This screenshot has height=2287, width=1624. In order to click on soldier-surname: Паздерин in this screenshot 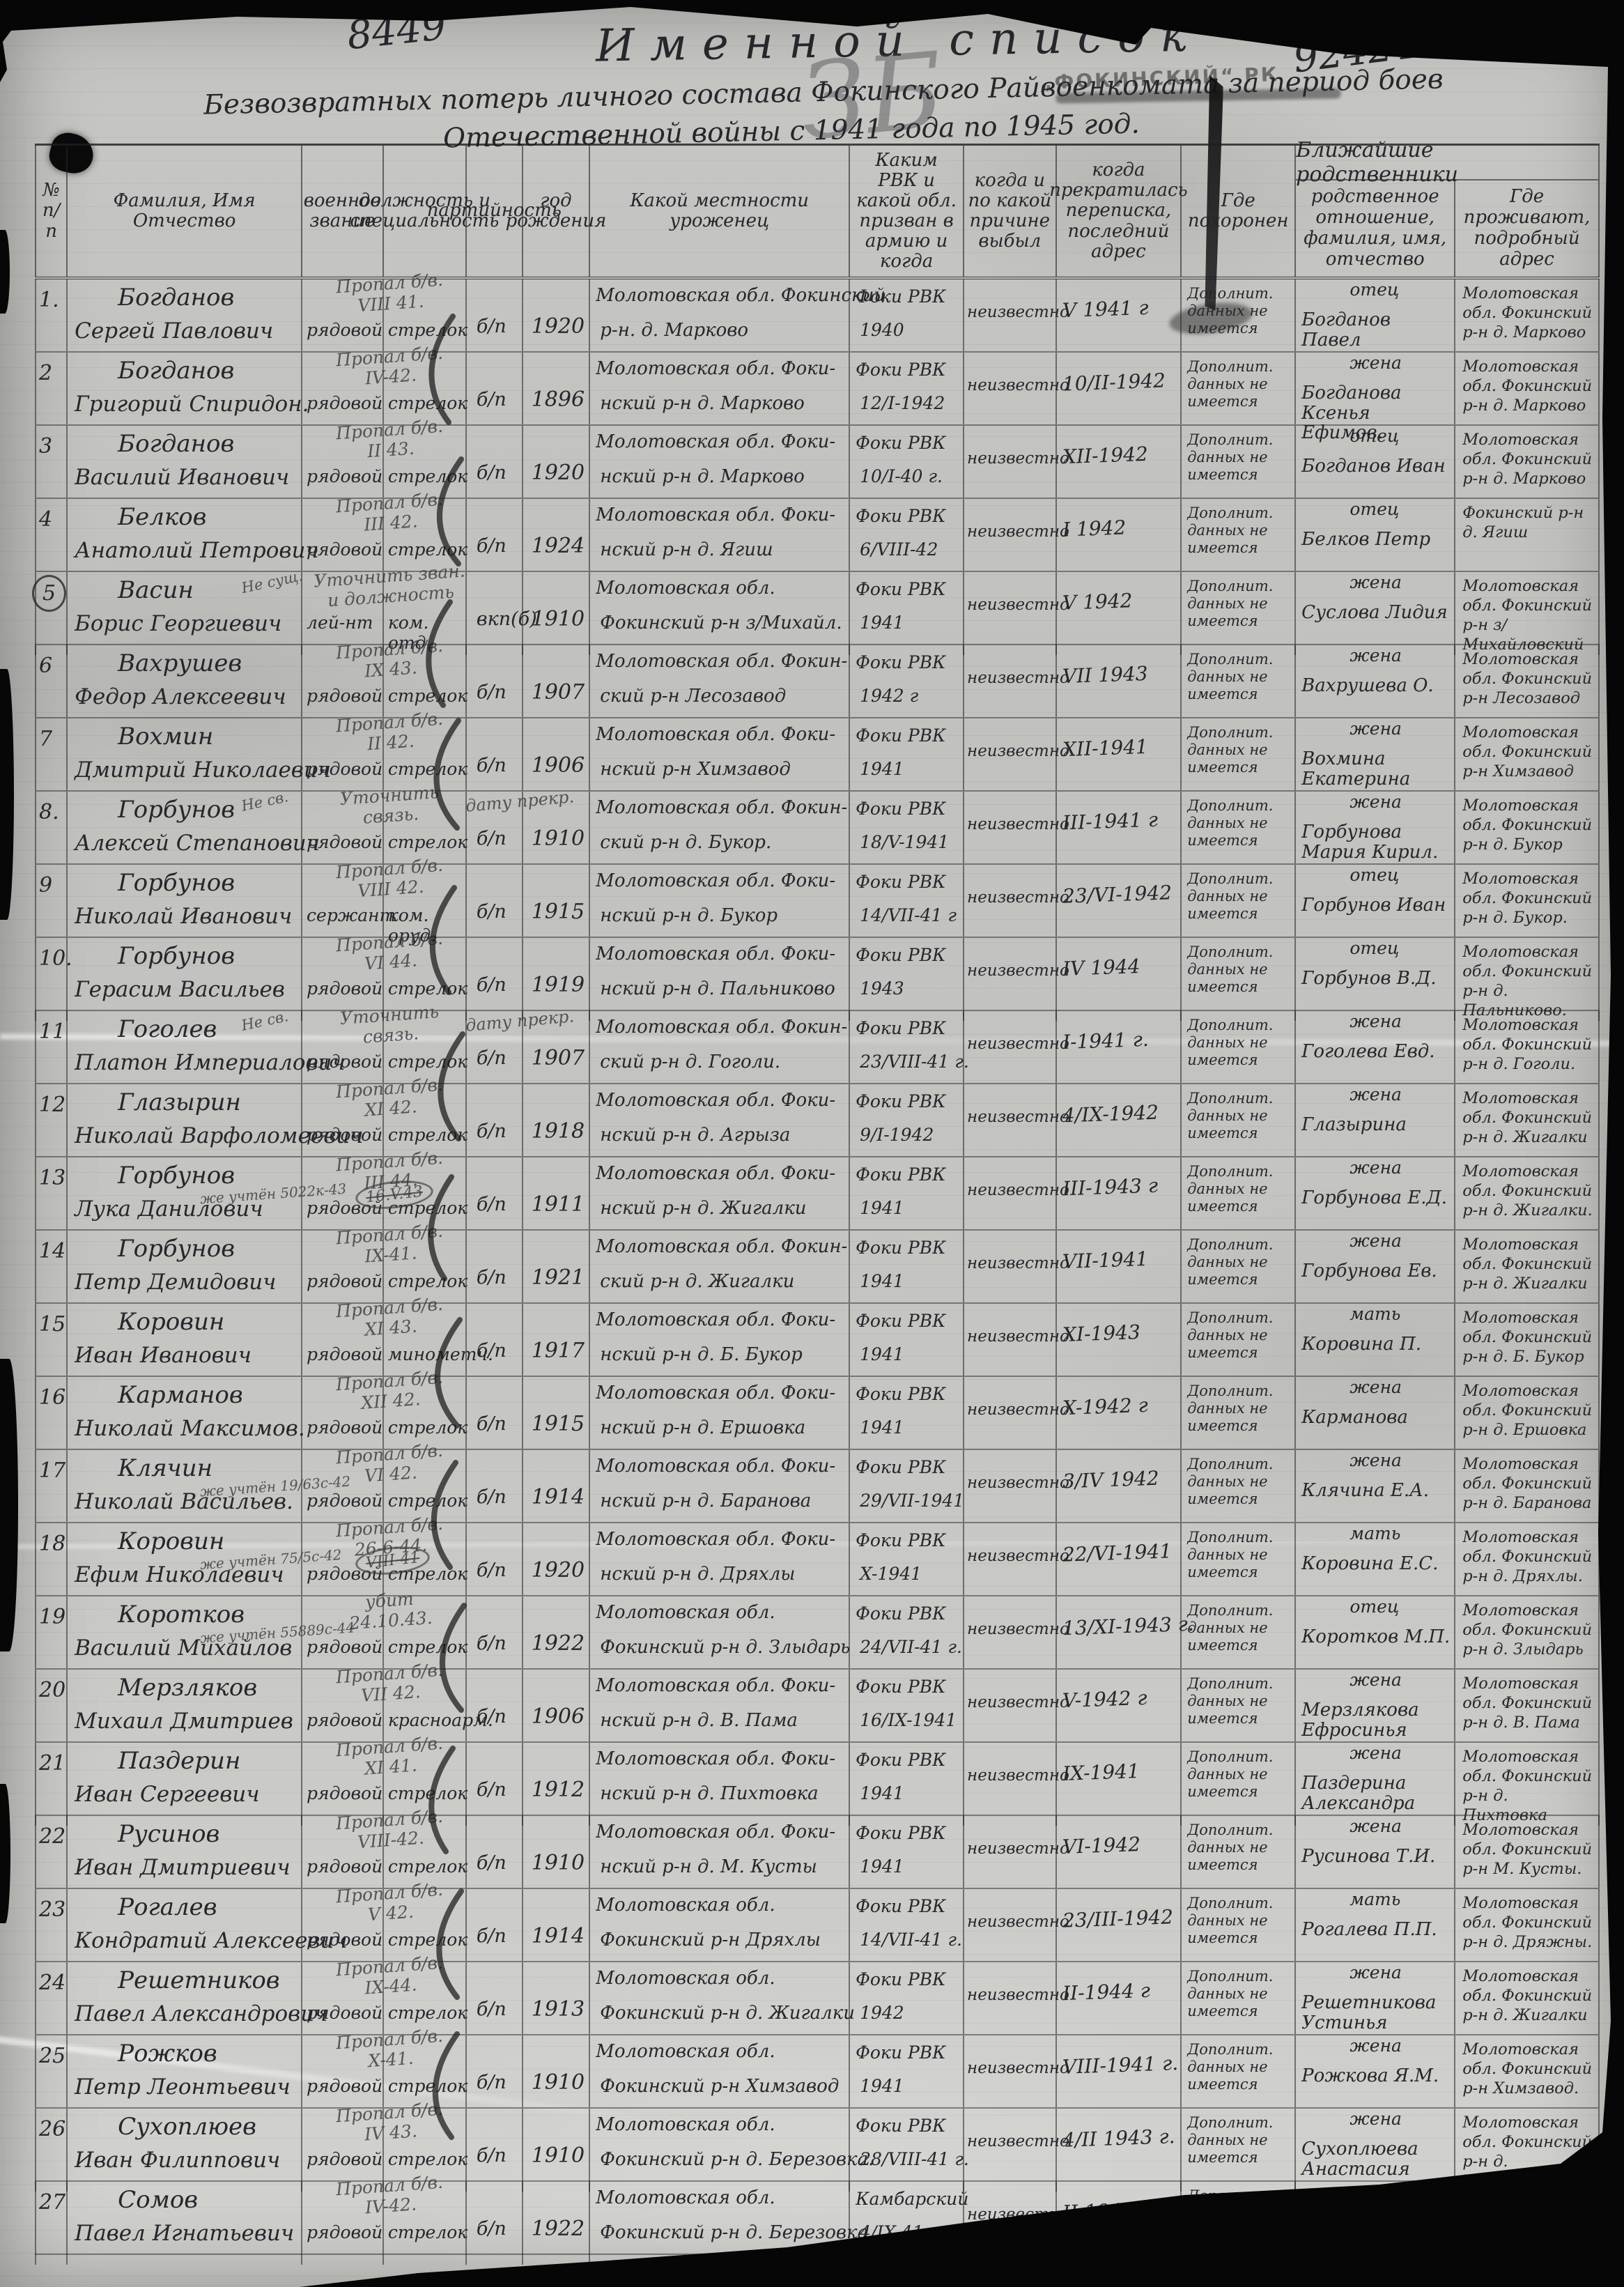, I will do `click(179, 1761)`.